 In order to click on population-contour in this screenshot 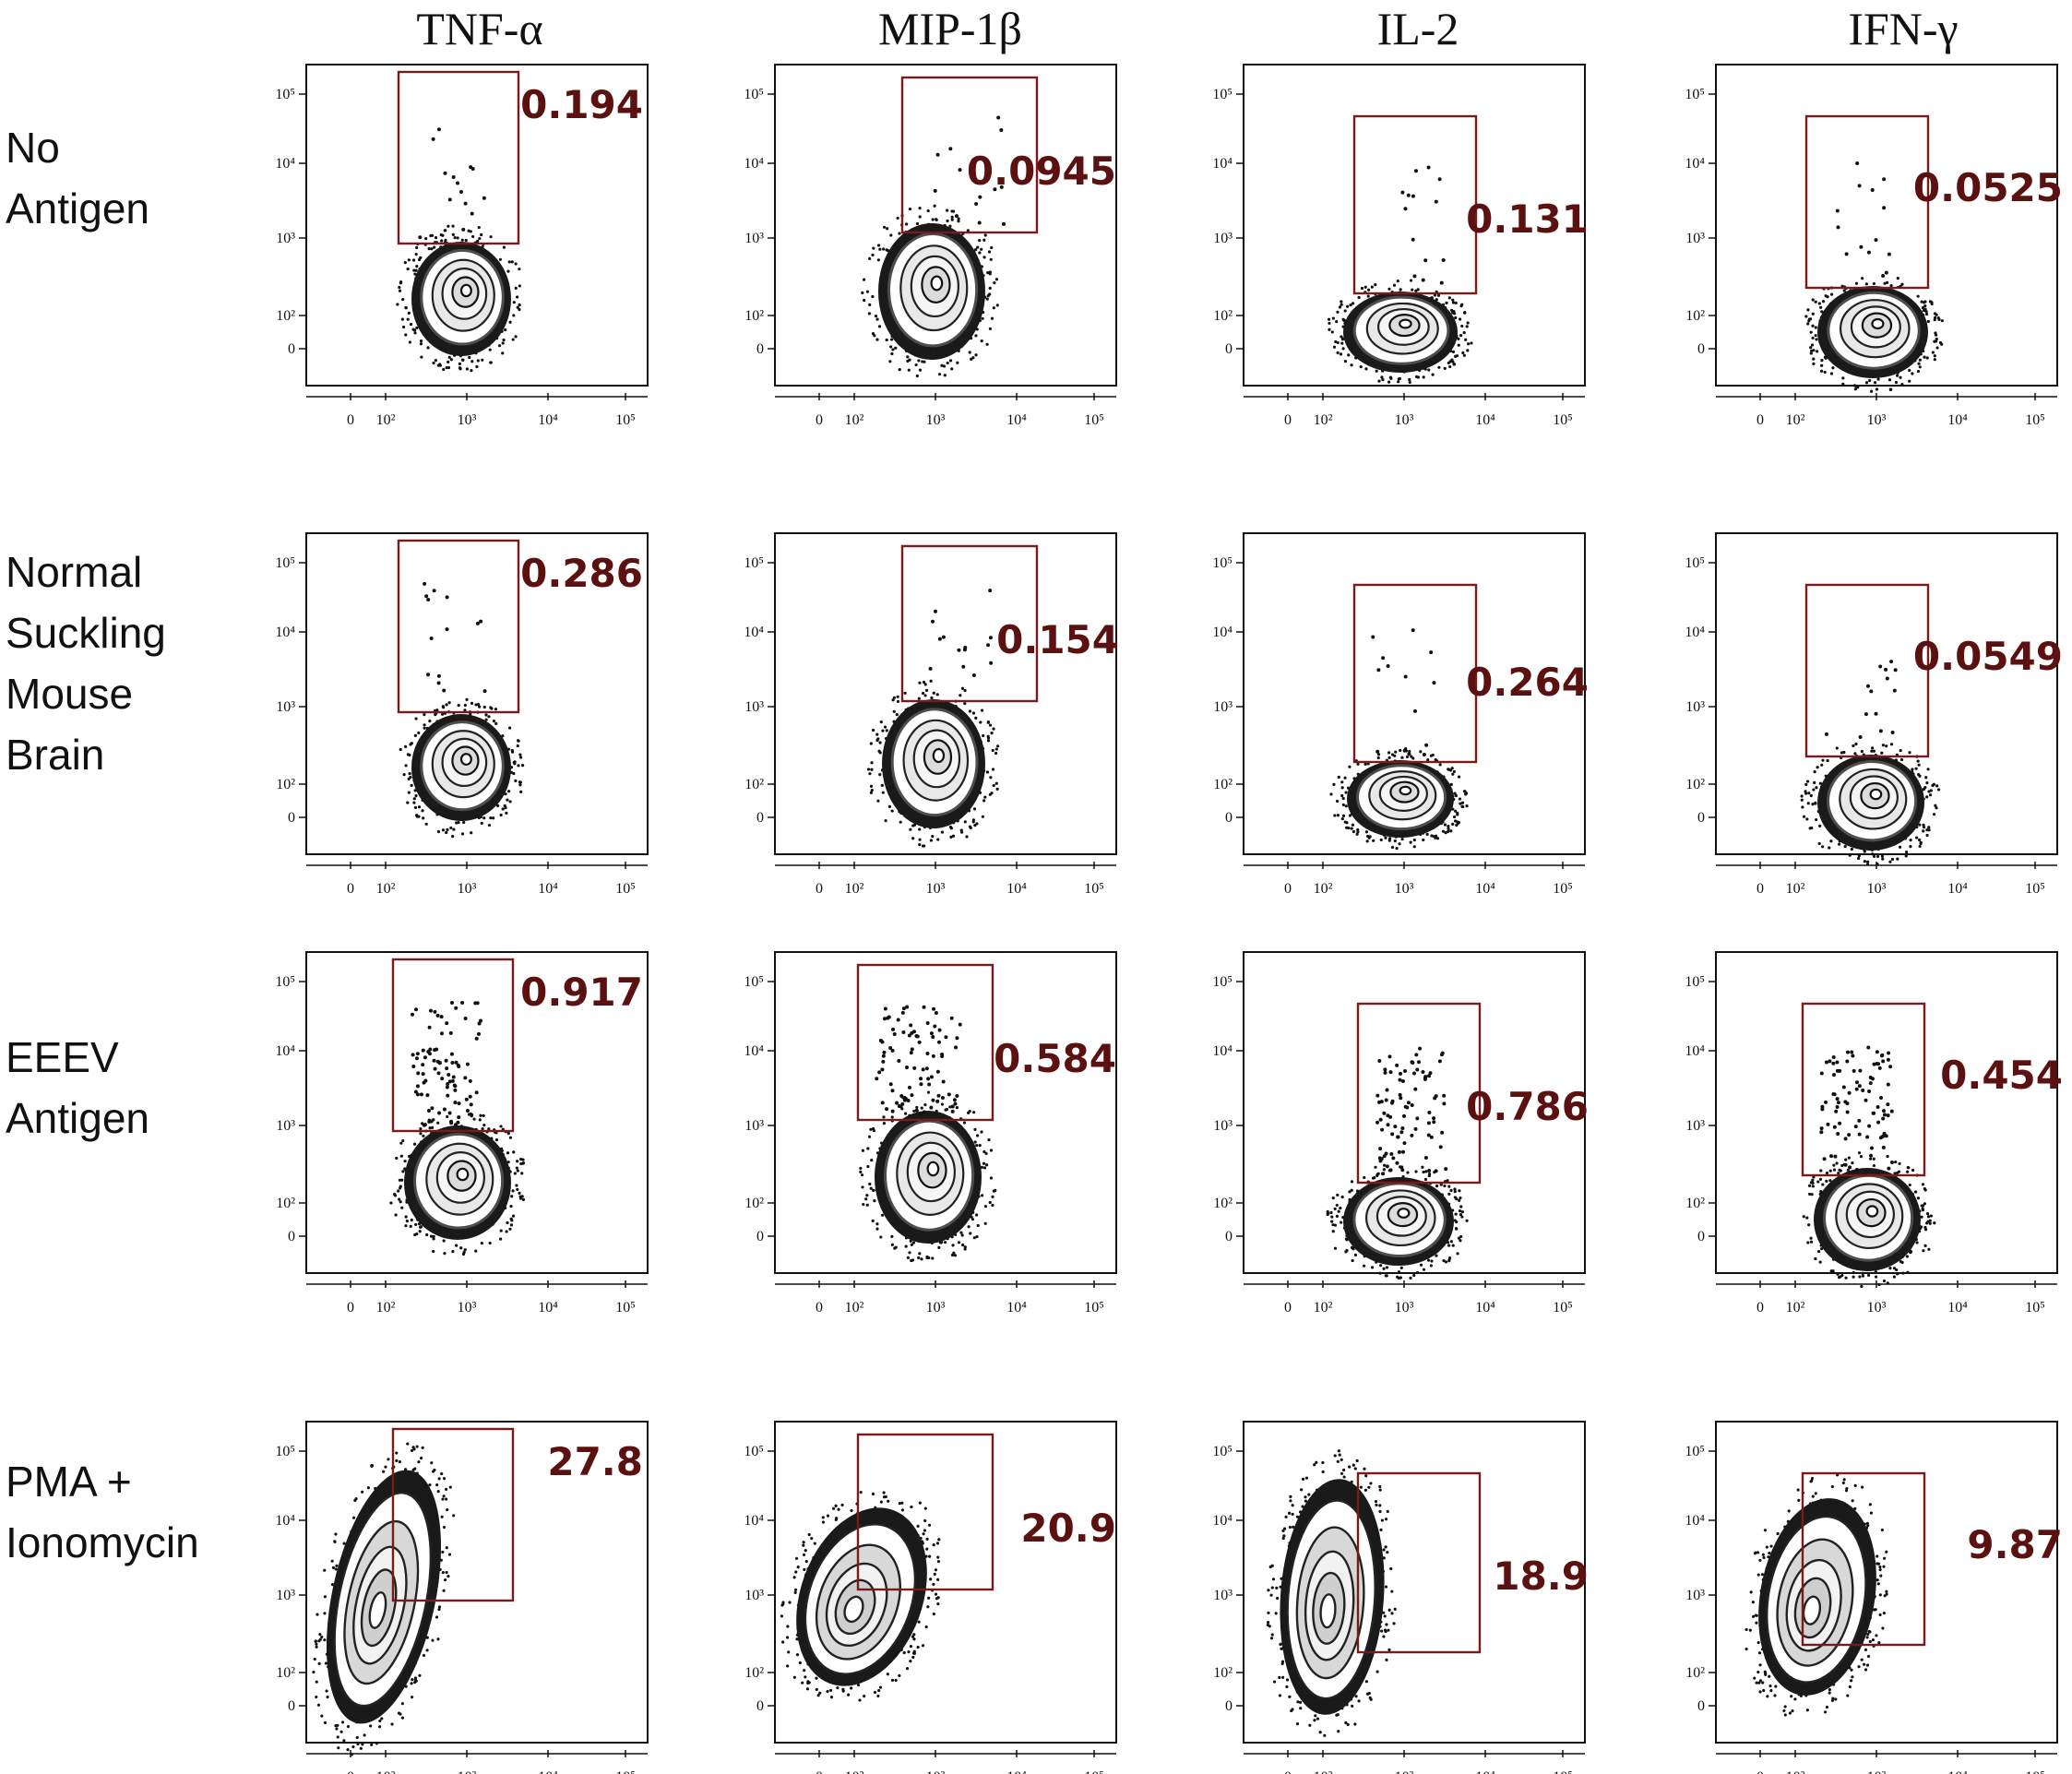, I will do `click(937, 283)`.